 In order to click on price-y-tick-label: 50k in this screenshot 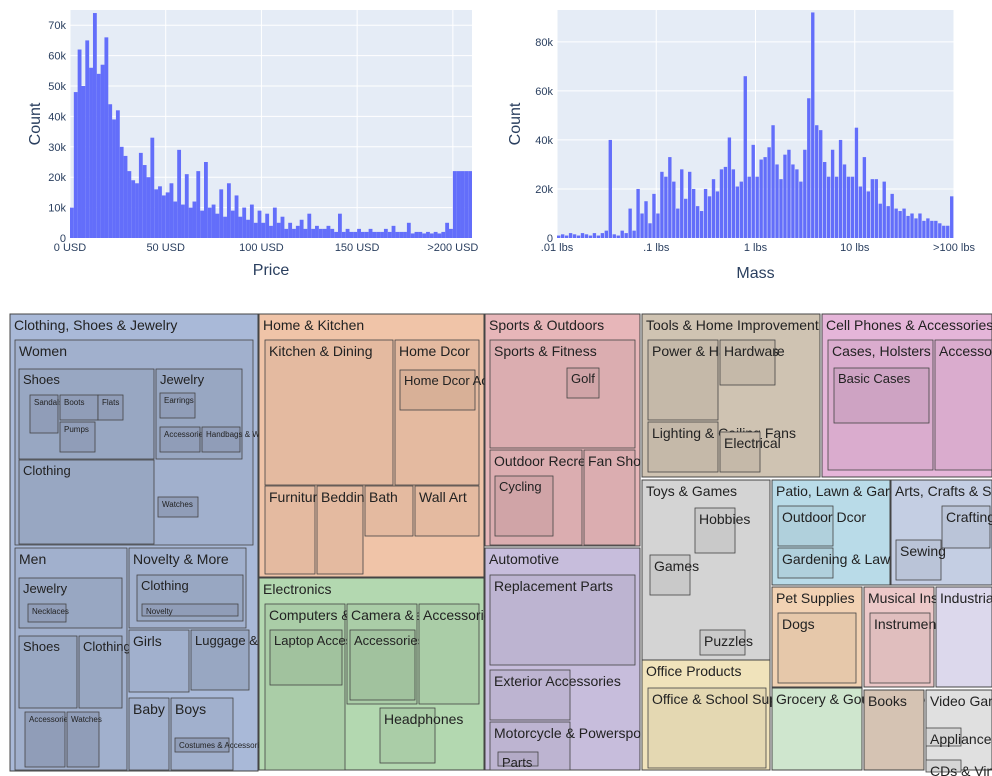, I will do `click(57, 87)`.